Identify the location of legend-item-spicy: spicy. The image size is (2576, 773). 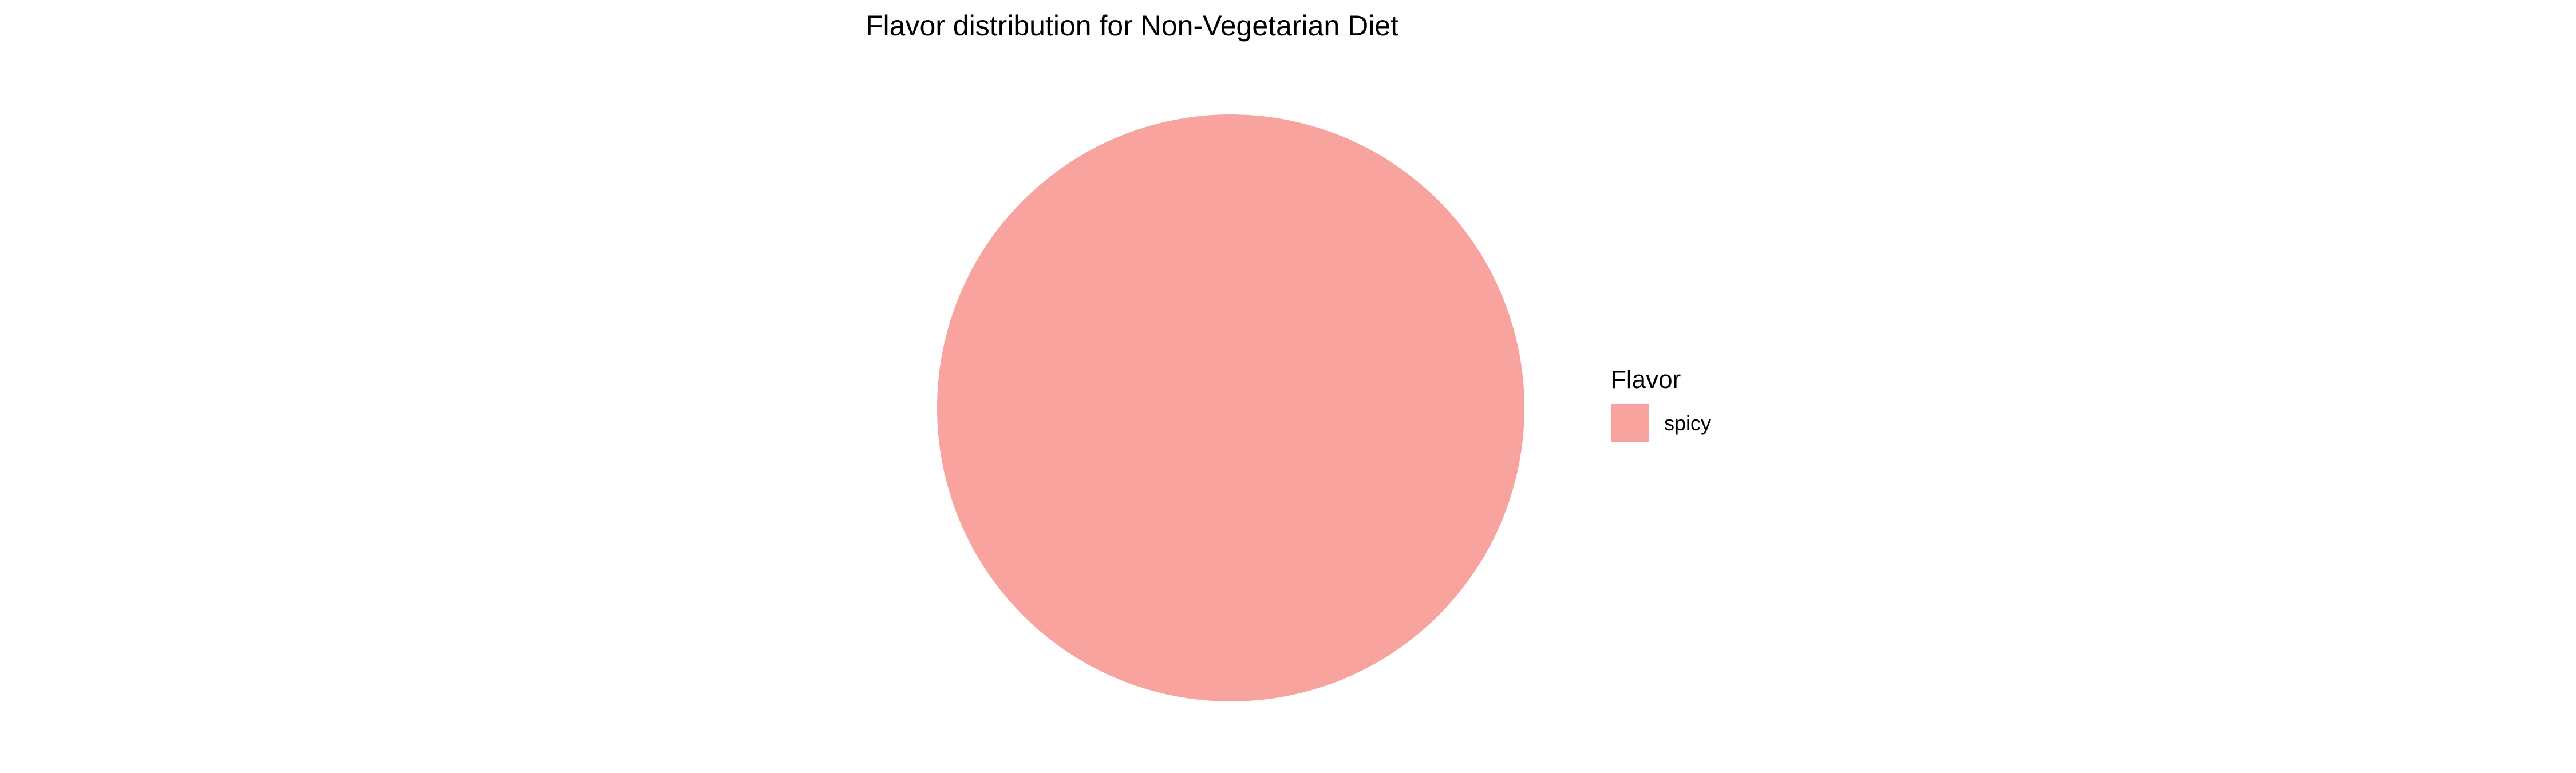
(1661, 423).